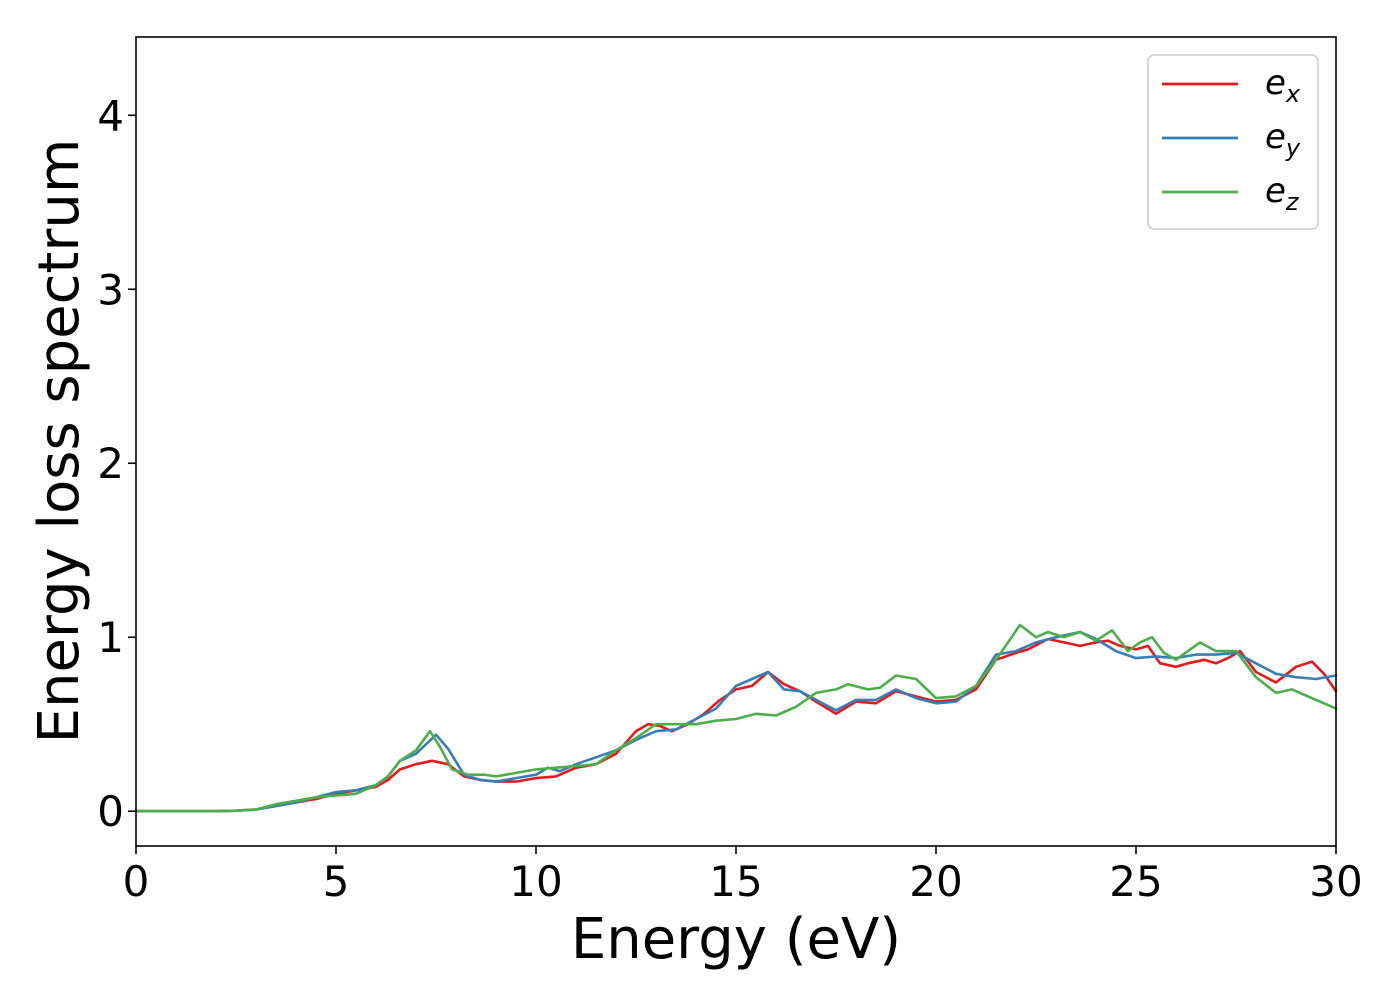  I want to click on legend-label-y: ey, so click(1283, 139).